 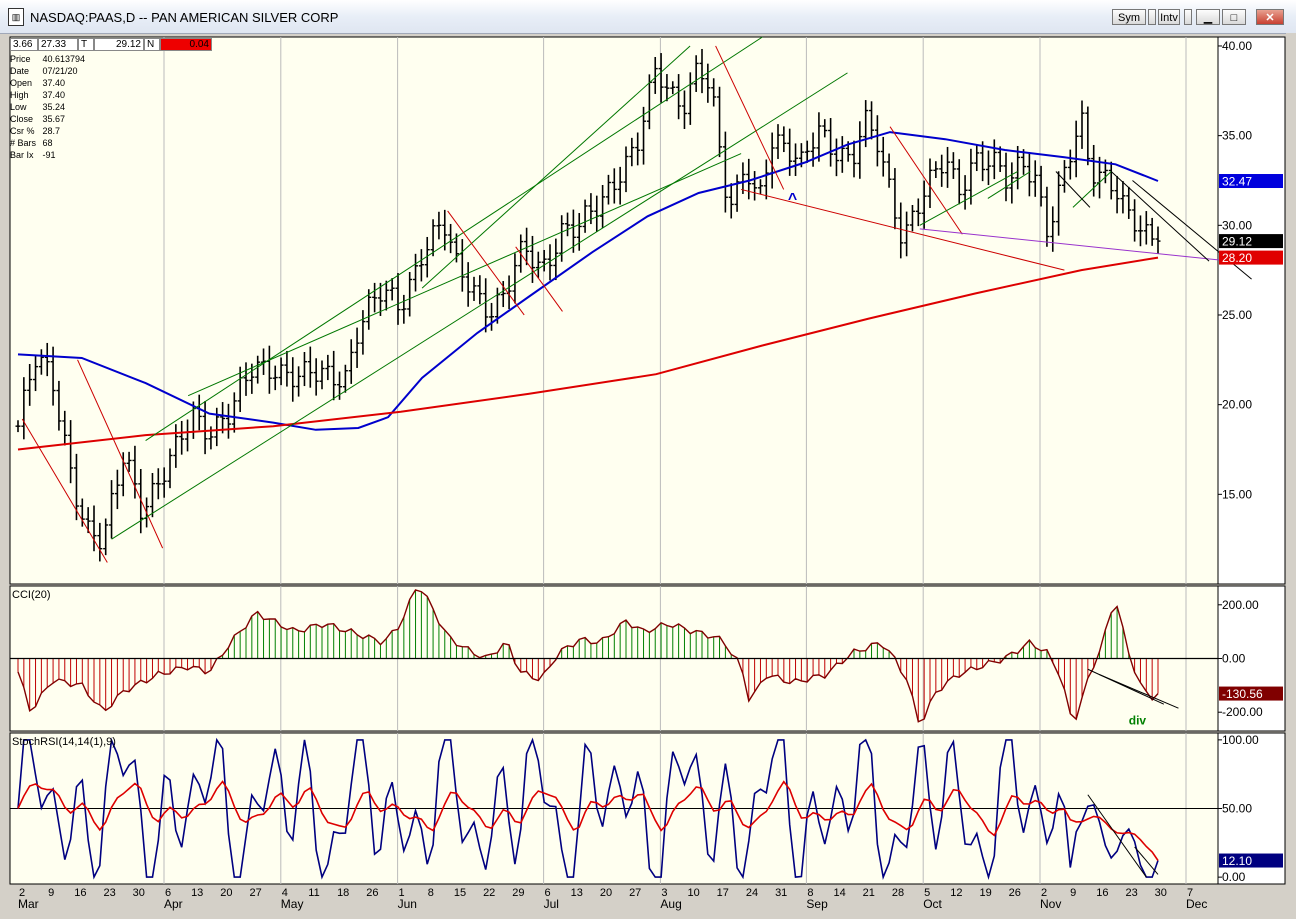 I want to click on price-y-tick-label: 15.00, so click(x=1237, y=494).